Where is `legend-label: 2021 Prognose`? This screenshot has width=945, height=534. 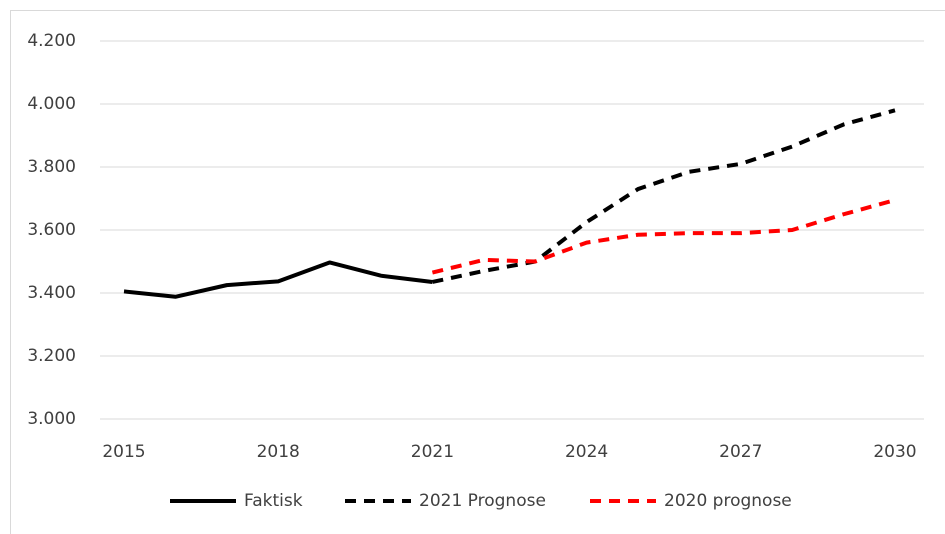
legend-label: 2021 Prognose is located at coordinates (482, 501).